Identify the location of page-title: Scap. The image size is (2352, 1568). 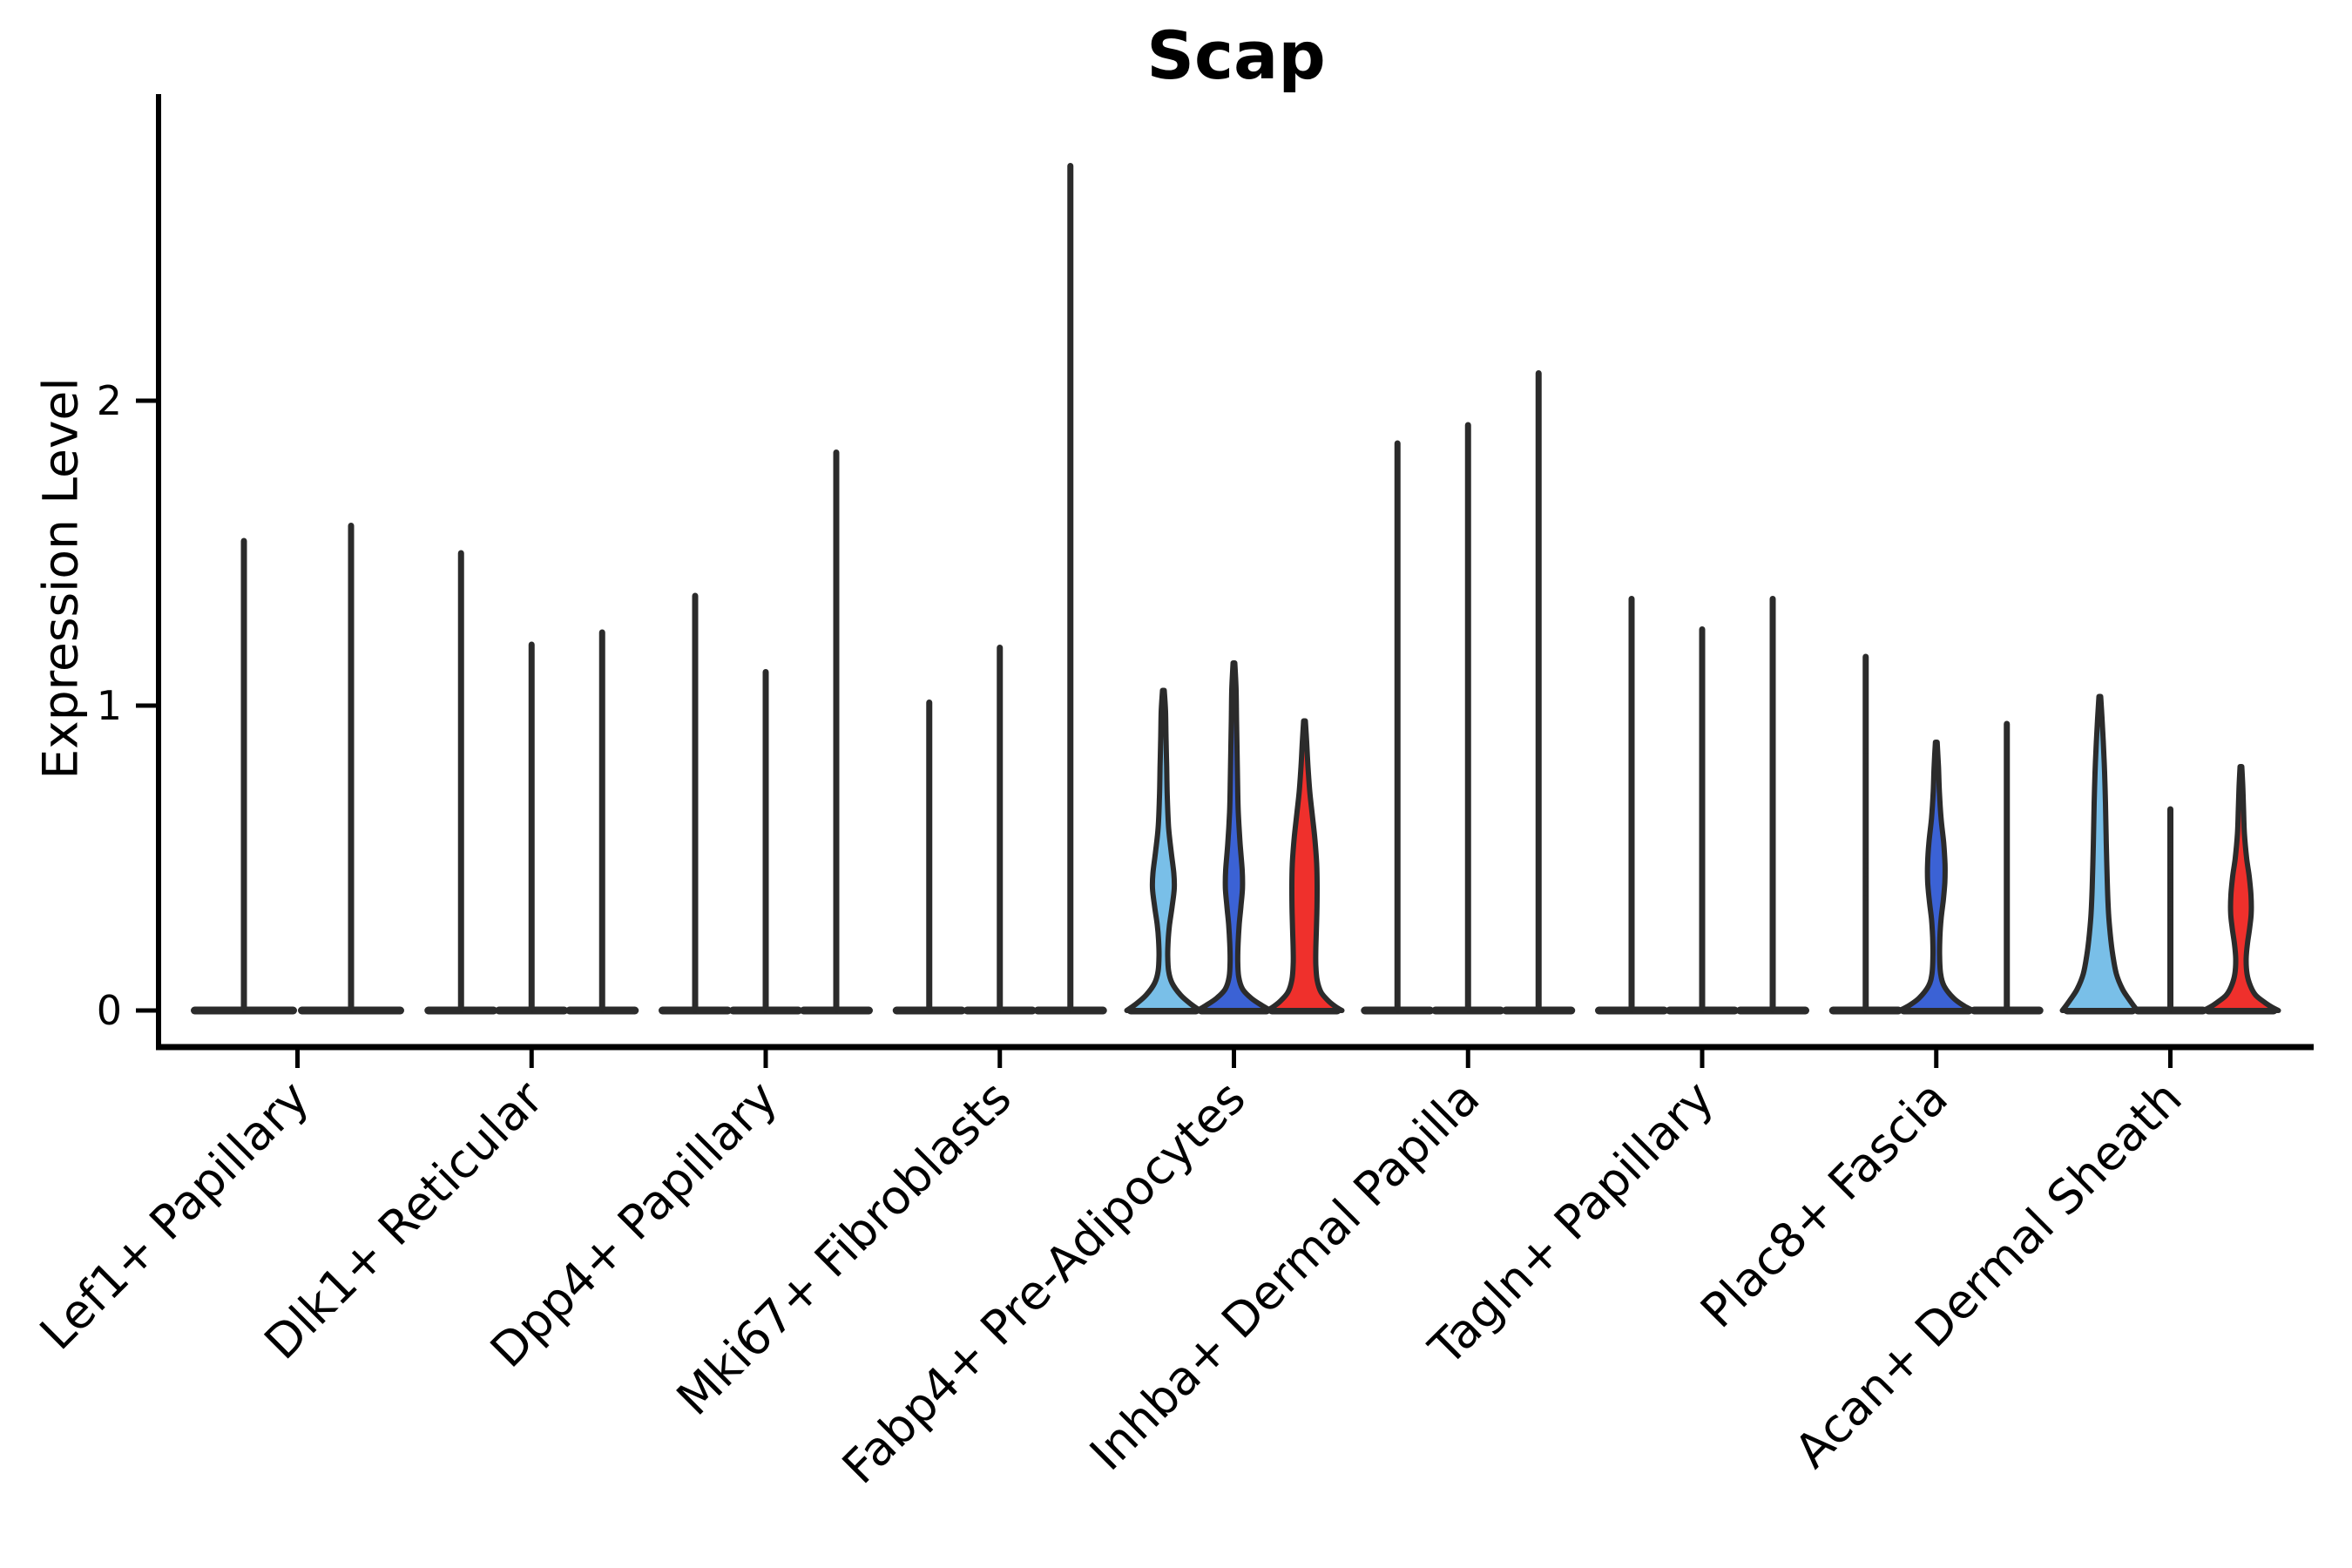
(1236, 56).